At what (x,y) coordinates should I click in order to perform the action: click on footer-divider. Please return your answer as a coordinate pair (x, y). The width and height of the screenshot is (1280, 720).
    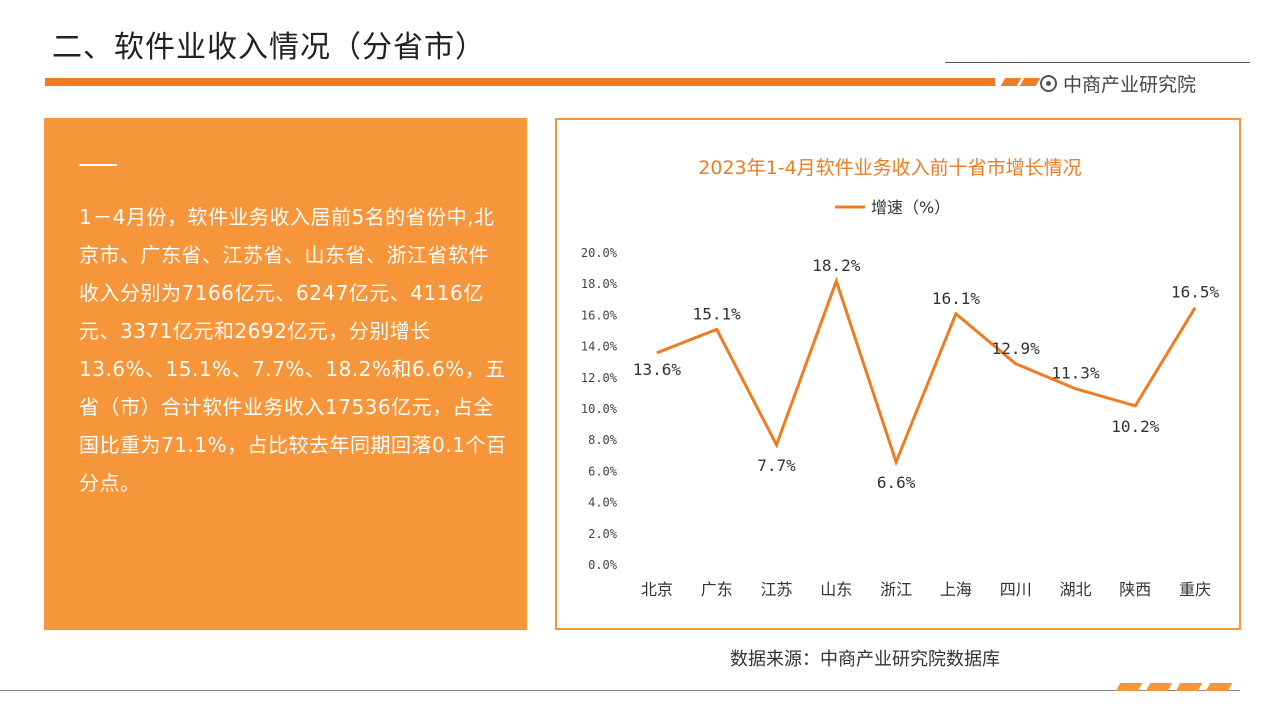
    Looking at the image, I should click on (620, 690).